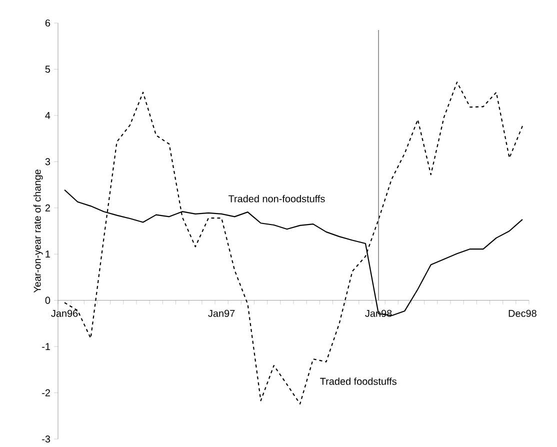 The image size is (557, 447). I want to click on x-tick-label: Dec98, so click(522, 313).